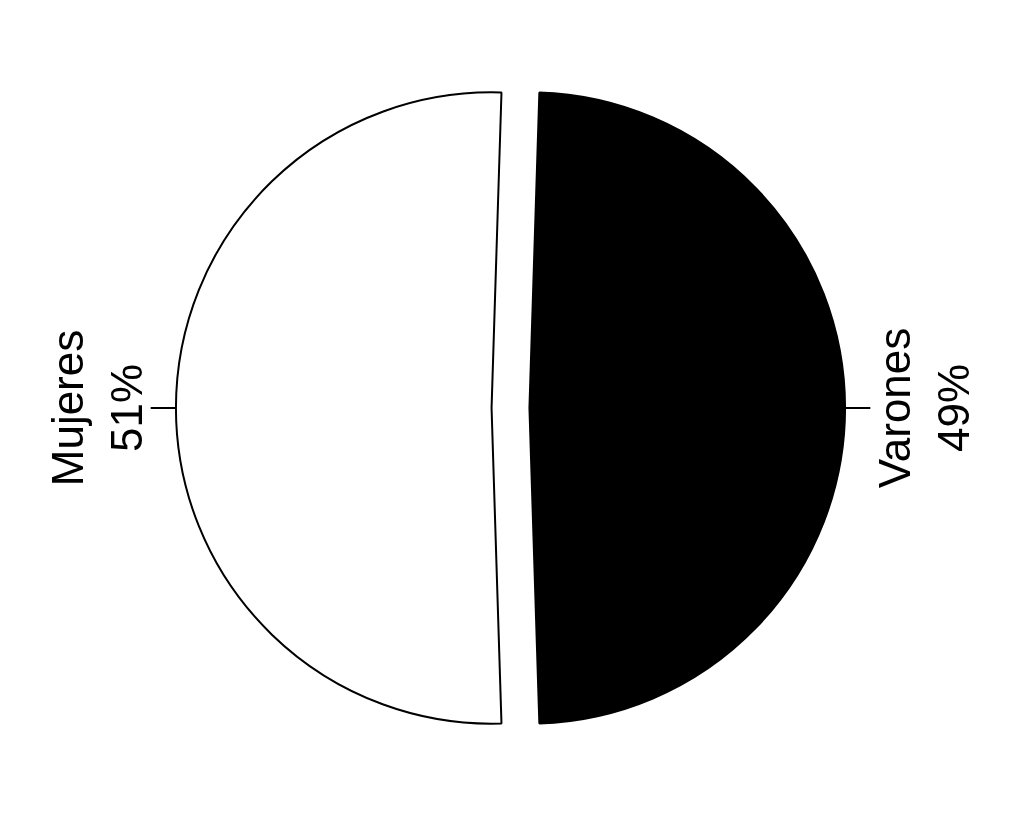 Image resolution: width=1028 pixels, height=822 pixels. I want to click on slice-label: Varones, so click(895, 408).